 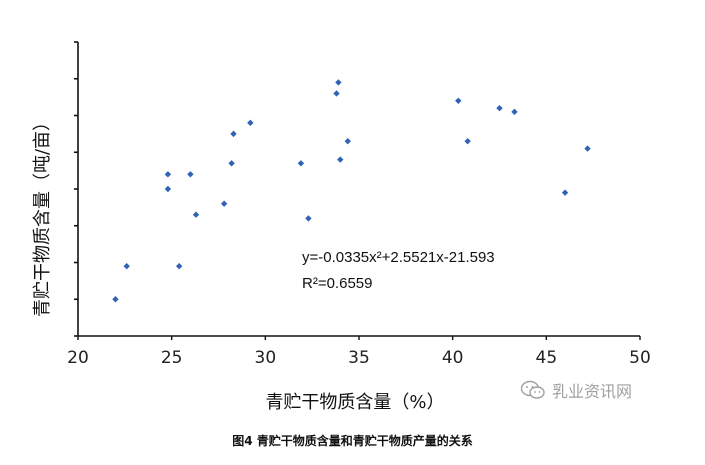 I want to click on x-tick-label: 50, so click(x=640, y=358).